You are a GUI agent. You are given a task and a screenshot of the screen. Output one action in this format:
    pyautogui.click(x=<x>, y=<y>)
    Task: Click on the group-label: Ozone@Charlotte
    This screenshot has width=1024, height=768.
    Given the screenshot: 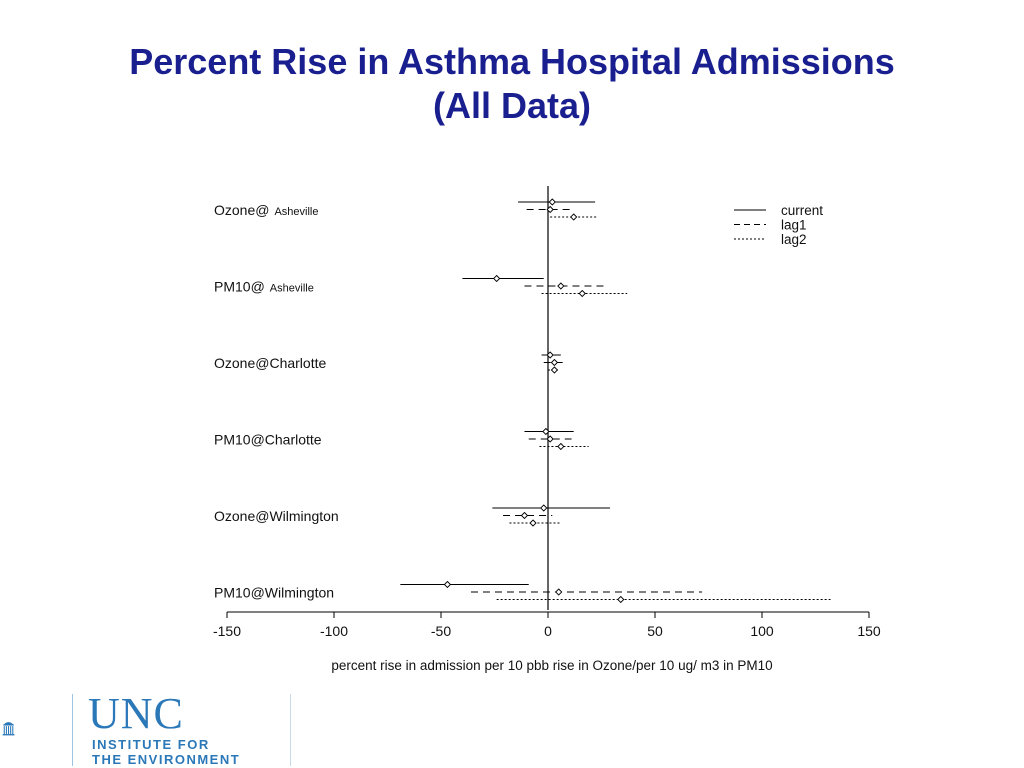 What is the action you would take?
    pyautogui.click(x=270, y=363)
    